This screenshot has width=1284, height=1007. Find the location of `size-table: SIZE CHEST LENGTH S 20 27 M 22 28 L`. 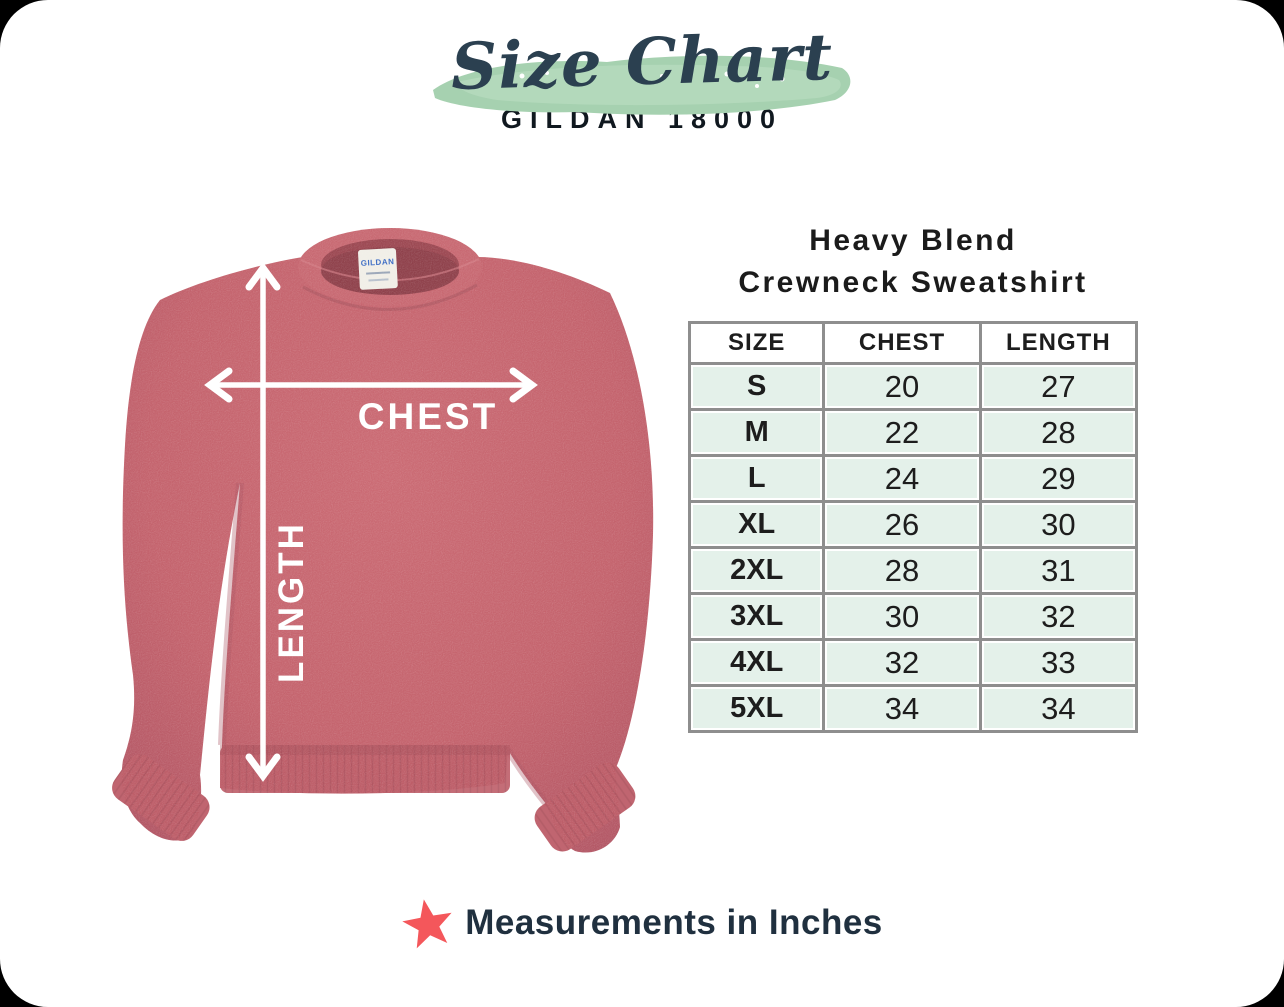

size-table: SIZE CHEST LENGTH S 20 27 M 22 28 L is located at coordinates (913, 527).